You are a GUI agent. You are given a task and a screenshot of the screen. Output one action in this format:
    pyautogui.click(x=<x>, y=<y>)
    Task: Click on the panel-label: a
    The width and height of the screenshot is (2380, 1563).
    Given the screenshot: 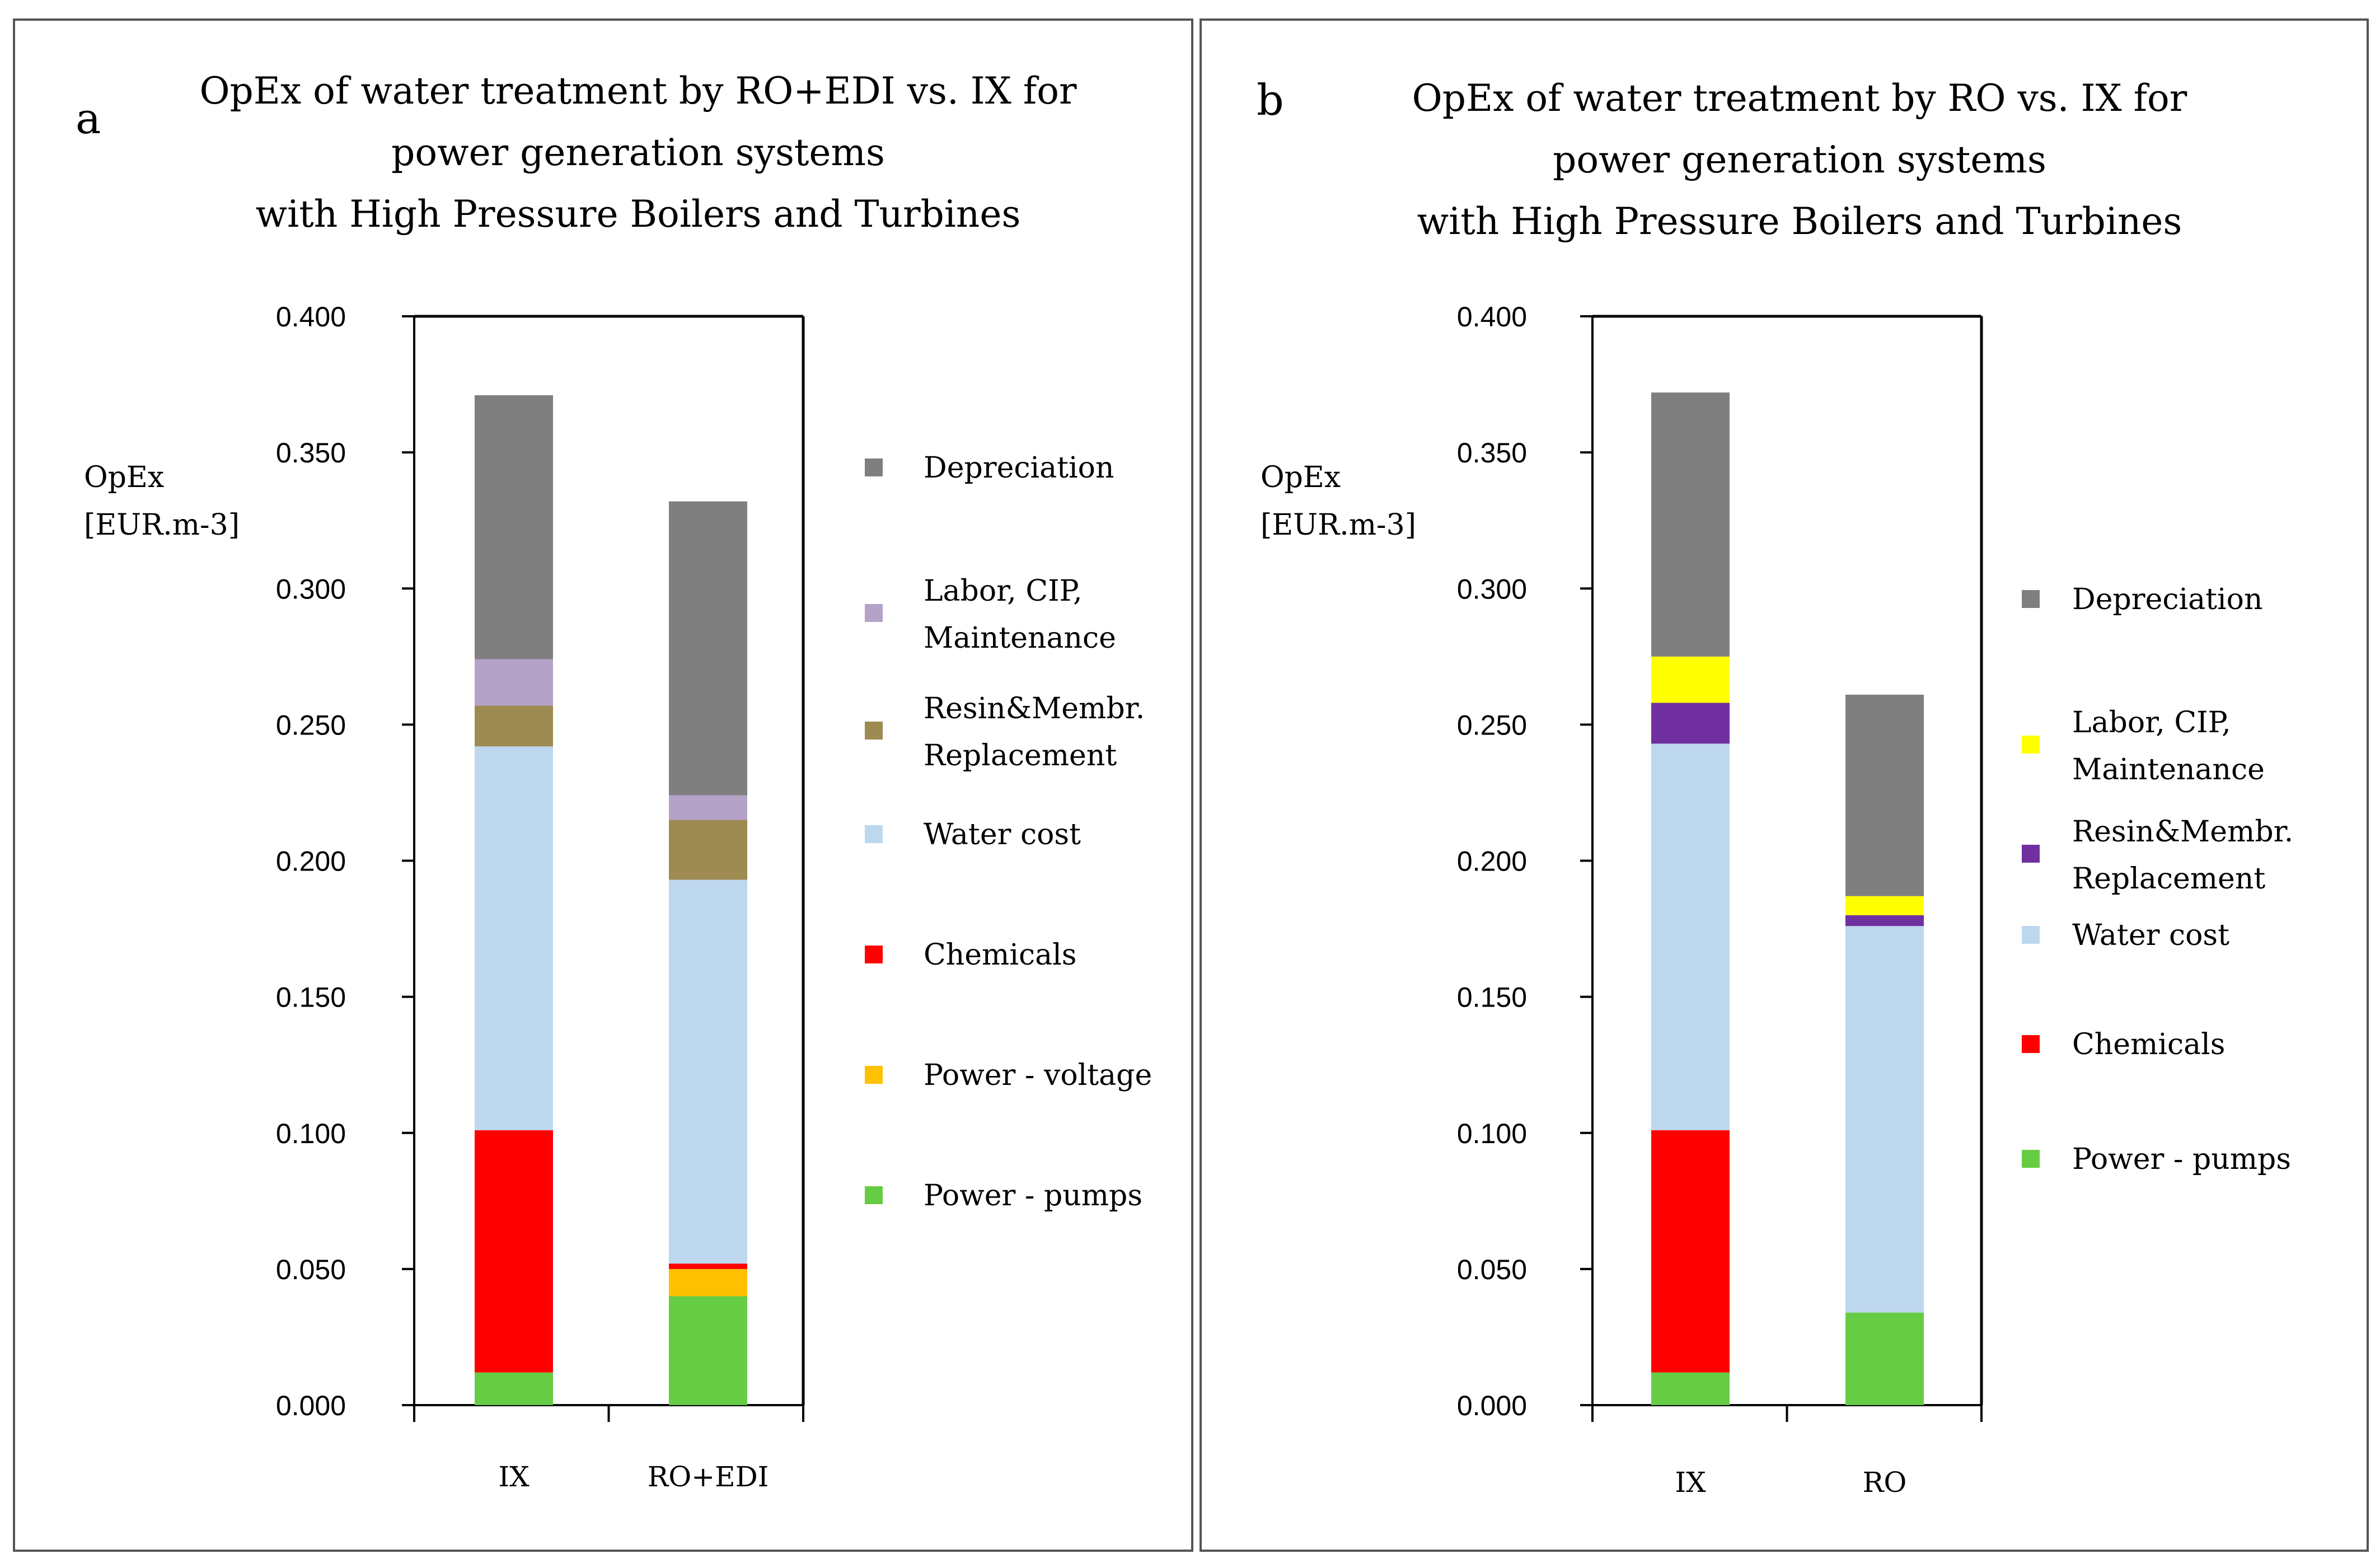 What is the action you would take?
    pyautogui.click(x=88, y=118)
    